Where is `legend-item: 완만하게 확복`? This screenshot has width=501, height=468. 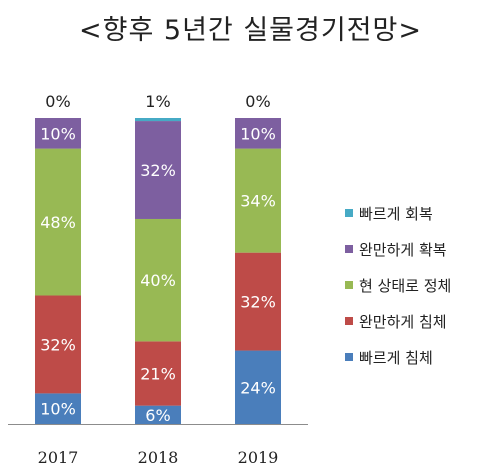 legend-item: 완만하게 확복 is located at coordinates (396, 250).